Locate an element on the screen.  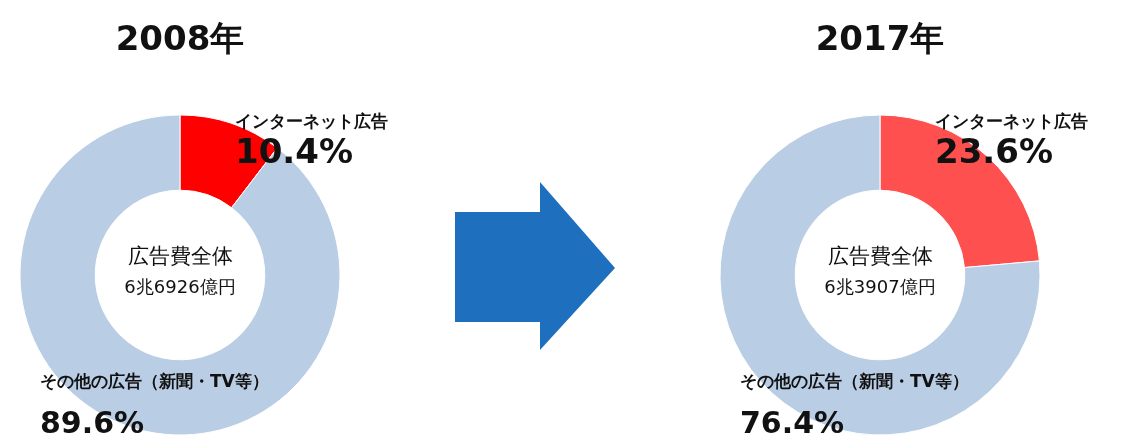
text: 6兆6926億円 is located at coordinates (180, 286).